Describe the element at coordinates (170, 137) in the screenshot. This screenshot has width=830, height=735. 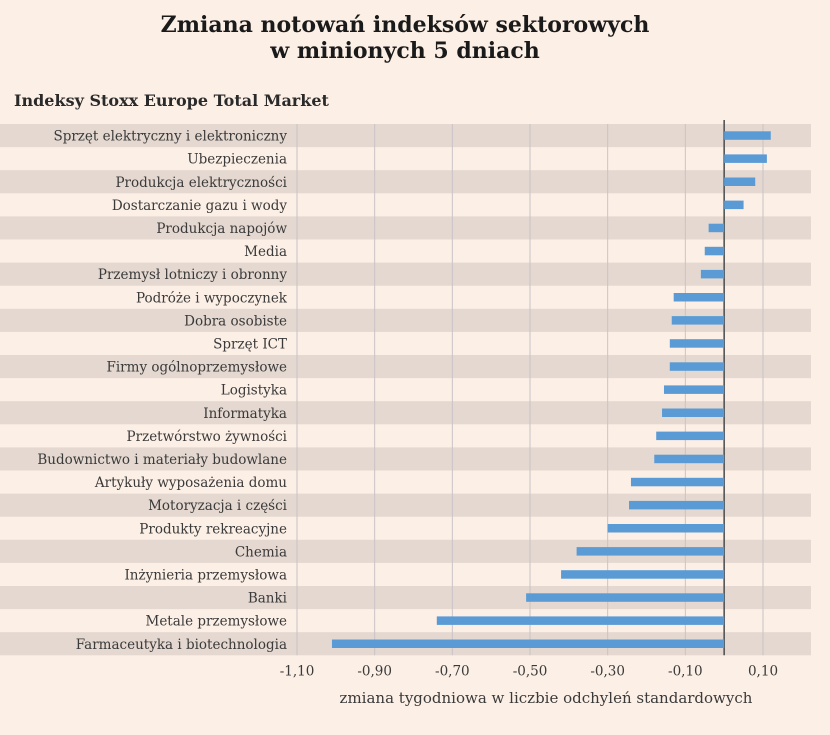
I see `category-label: Sprzęt elektryczny i elektroniczny` at that location.